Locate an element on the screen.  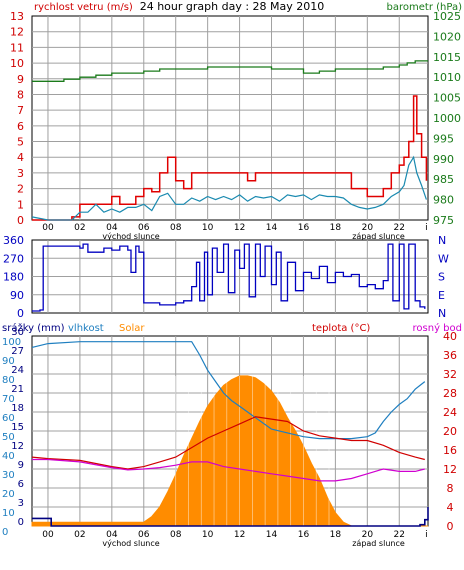
wind-y-tick-label: 10 is located at coordinates (17, 63).